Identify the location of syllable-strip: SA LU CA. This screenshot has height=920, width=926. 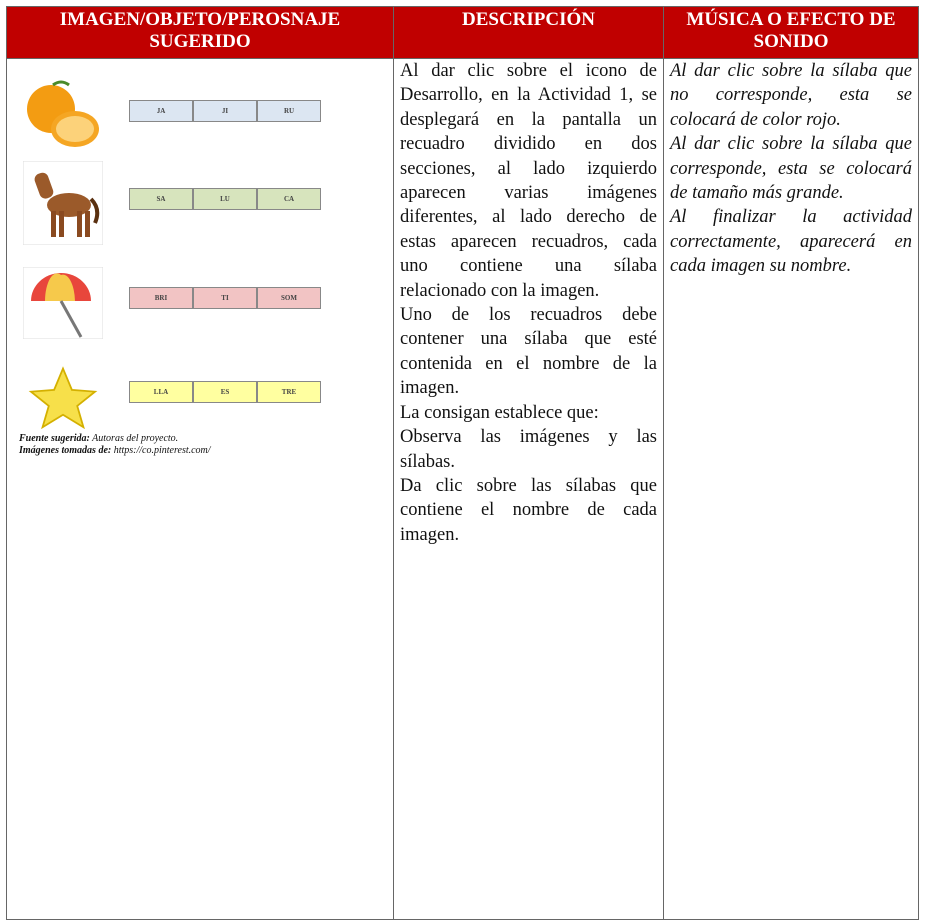
(225, 199).